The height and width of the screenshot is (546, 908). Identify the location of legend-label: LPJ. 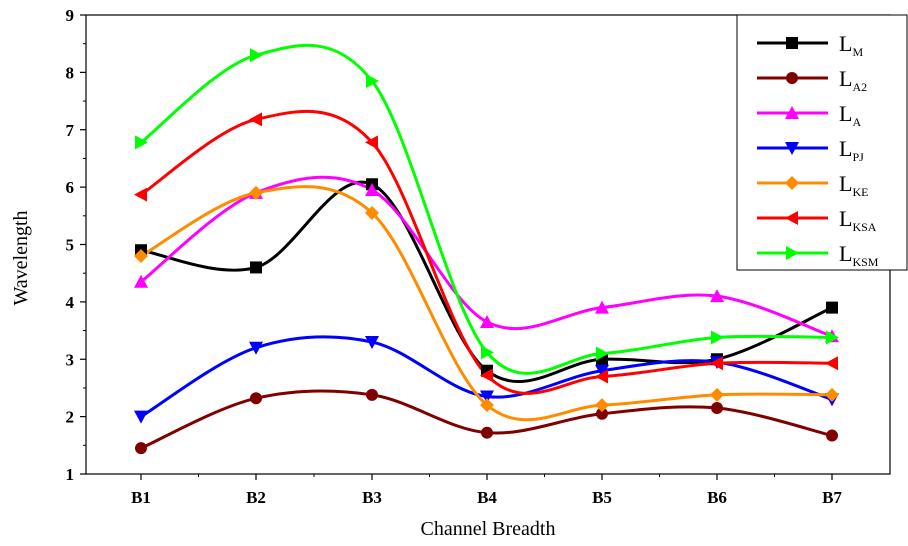
(851, 150).